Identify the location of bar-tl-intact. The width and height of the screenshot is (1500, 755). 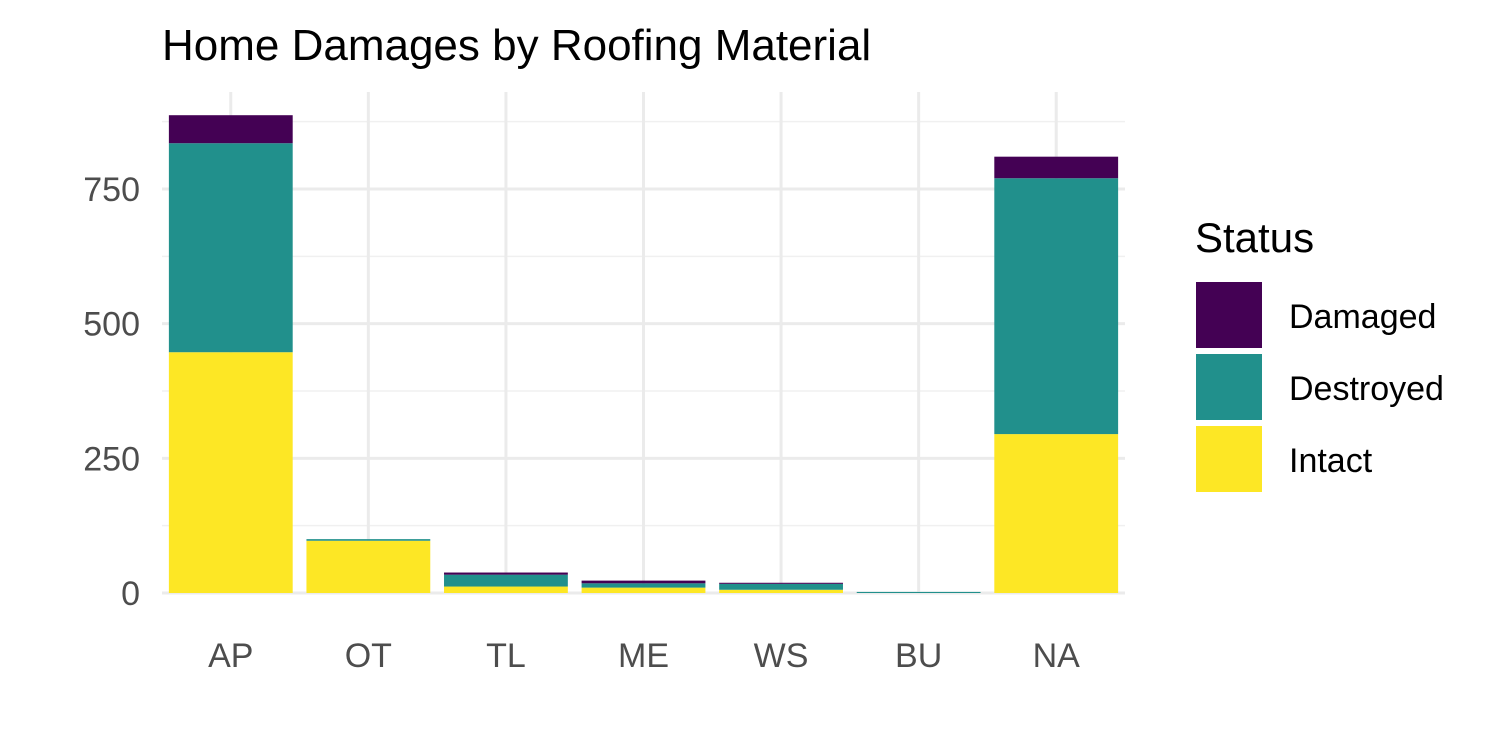
(506, 589).